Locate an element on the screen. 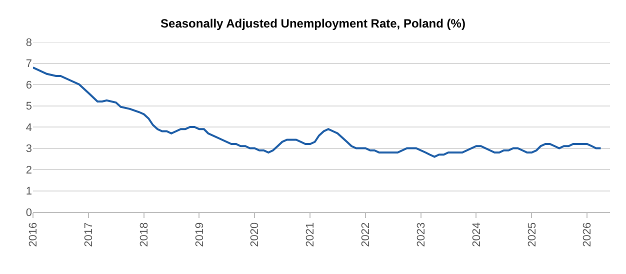 The height and width of the screenshot is (274, 626). x-tick-label: 2016 is located at coordinates (34, 234).